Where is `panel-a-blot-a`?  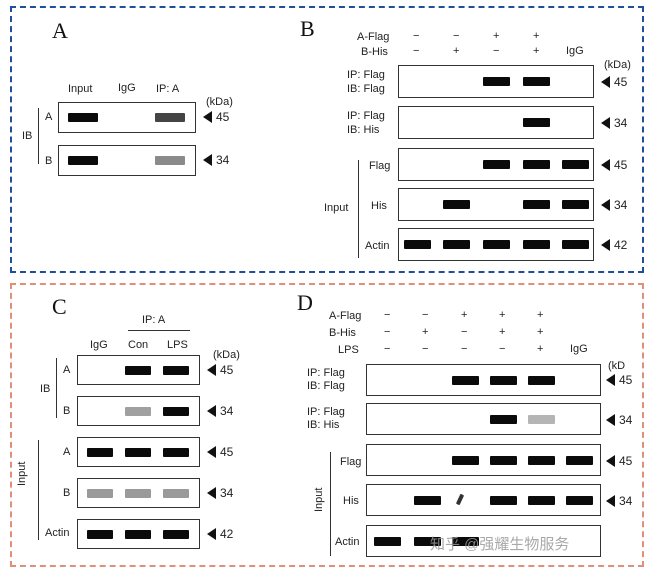
panel-a-blot-a is located at coordinates (127, 117).